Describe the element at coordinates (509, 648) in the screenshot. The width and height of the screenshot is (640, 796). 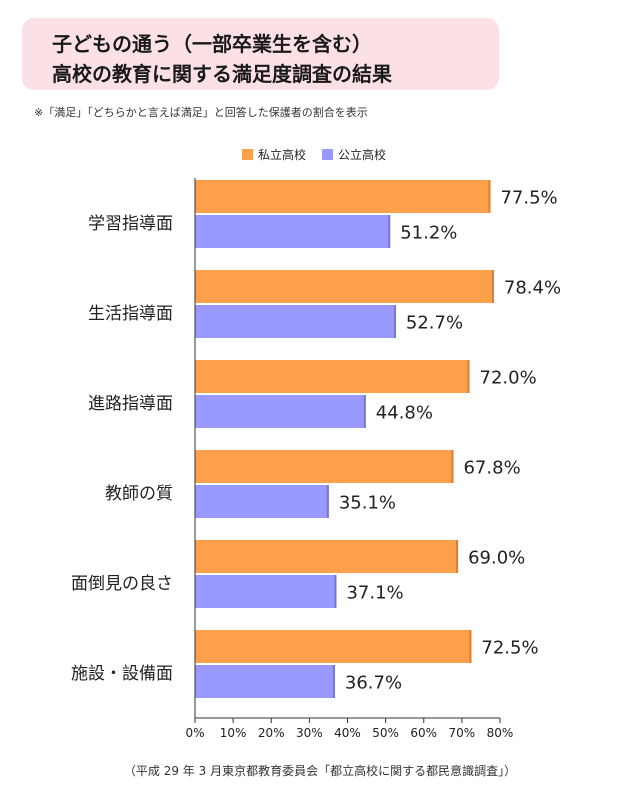
I see `value-label: 72.5%` at that location.